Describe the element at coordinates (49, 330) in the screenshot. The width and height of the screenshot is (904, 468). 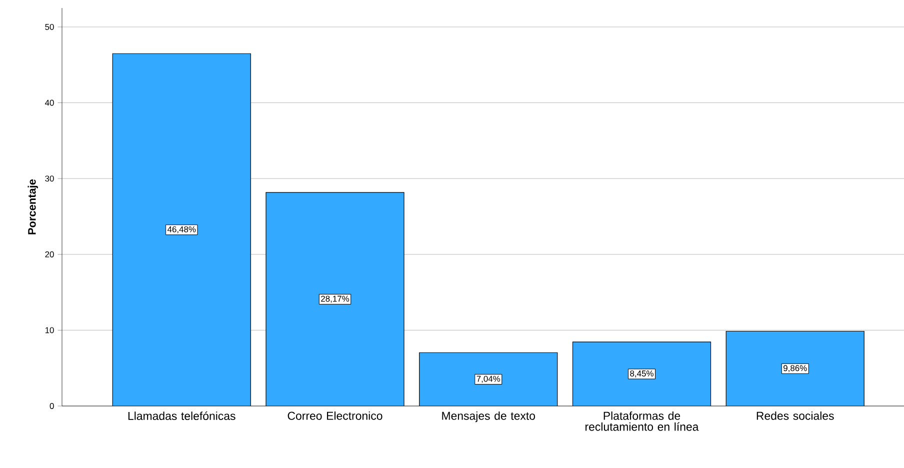
I see `y-tick-label: 10` at that location.